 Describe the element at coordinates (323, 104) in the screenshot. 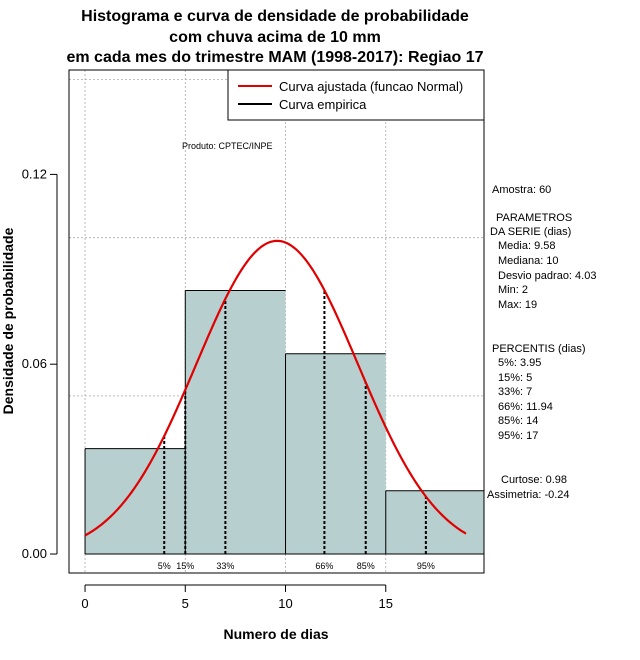

I see `legend-label-empirical: Curva empirica` at that location.